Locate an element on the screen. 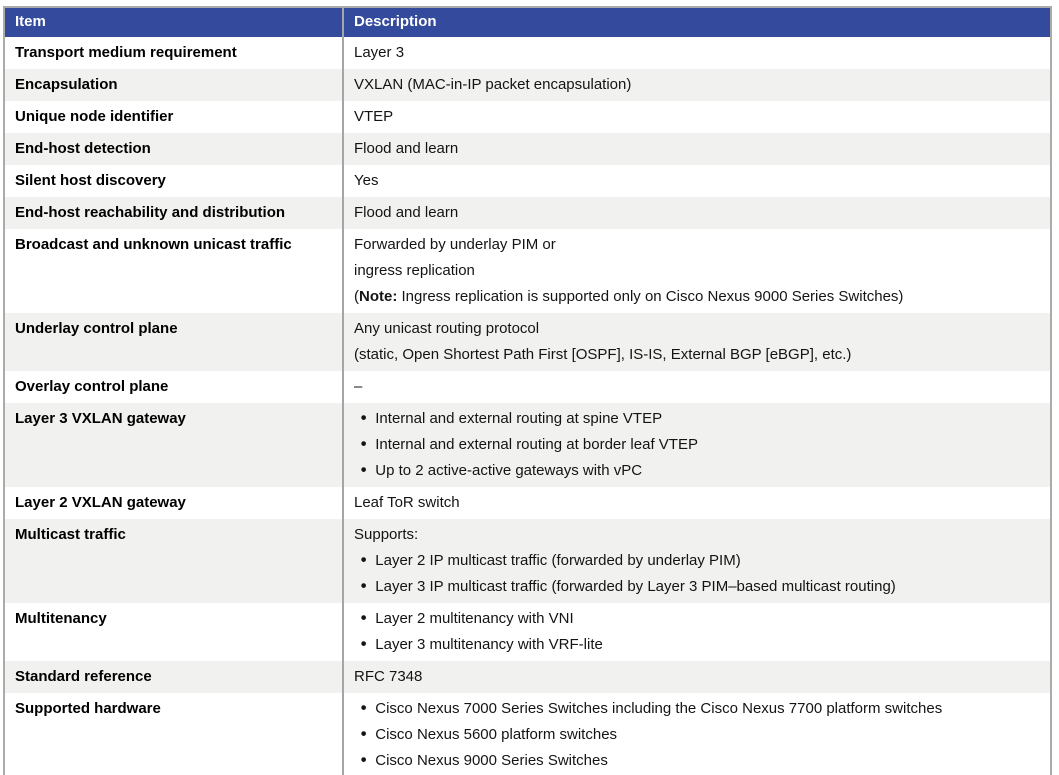 The width and height of the screenshot is (1059, 775). item-label: Multitenancy is located at coordinates (61, 618).